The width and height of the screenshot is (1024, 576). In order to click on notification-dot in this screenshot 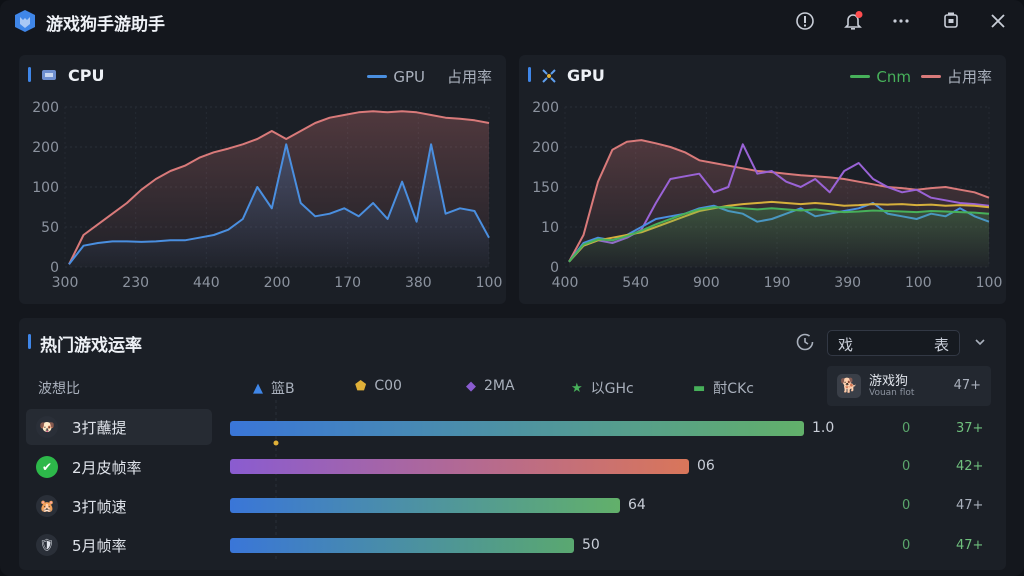, I will do `click(859, 14)`.